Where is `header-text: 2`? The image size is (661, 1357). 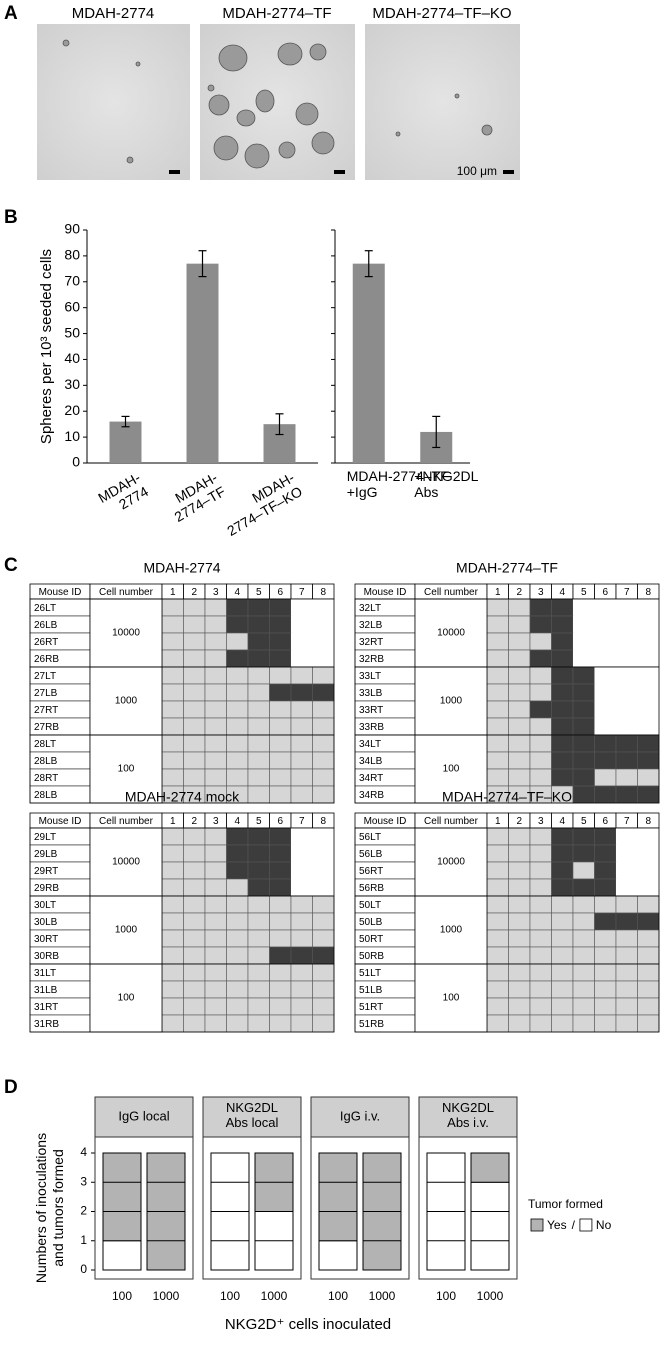 header-text: 2 is located at coordinates (194, 592).